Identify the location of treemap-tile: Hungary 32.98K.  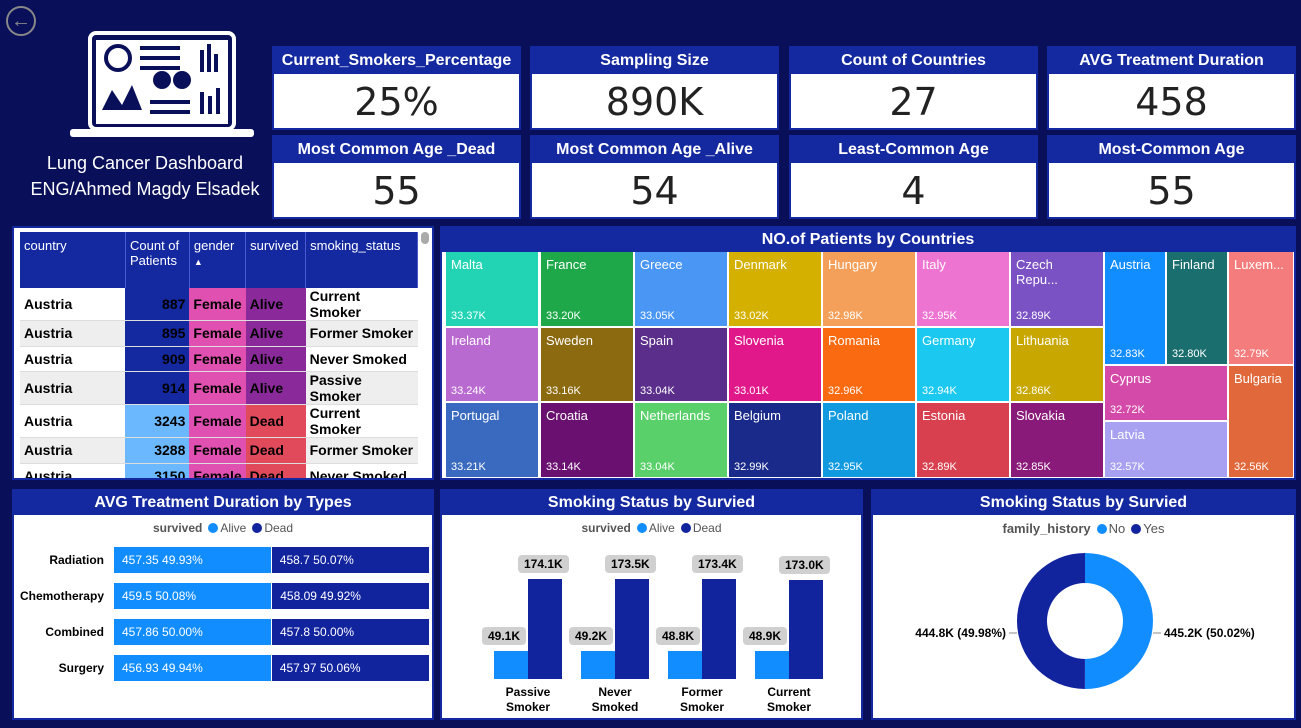
(869, 289).